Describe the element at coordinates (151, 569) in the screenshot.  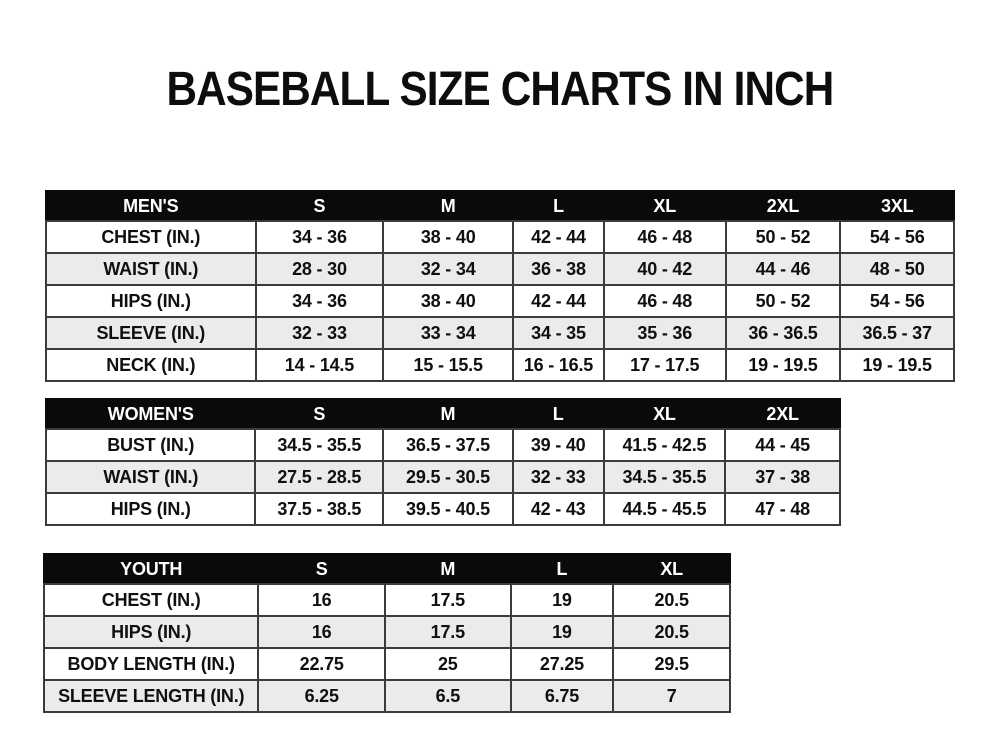
I see `youth-group-header-cell: YOUTH` at that location.